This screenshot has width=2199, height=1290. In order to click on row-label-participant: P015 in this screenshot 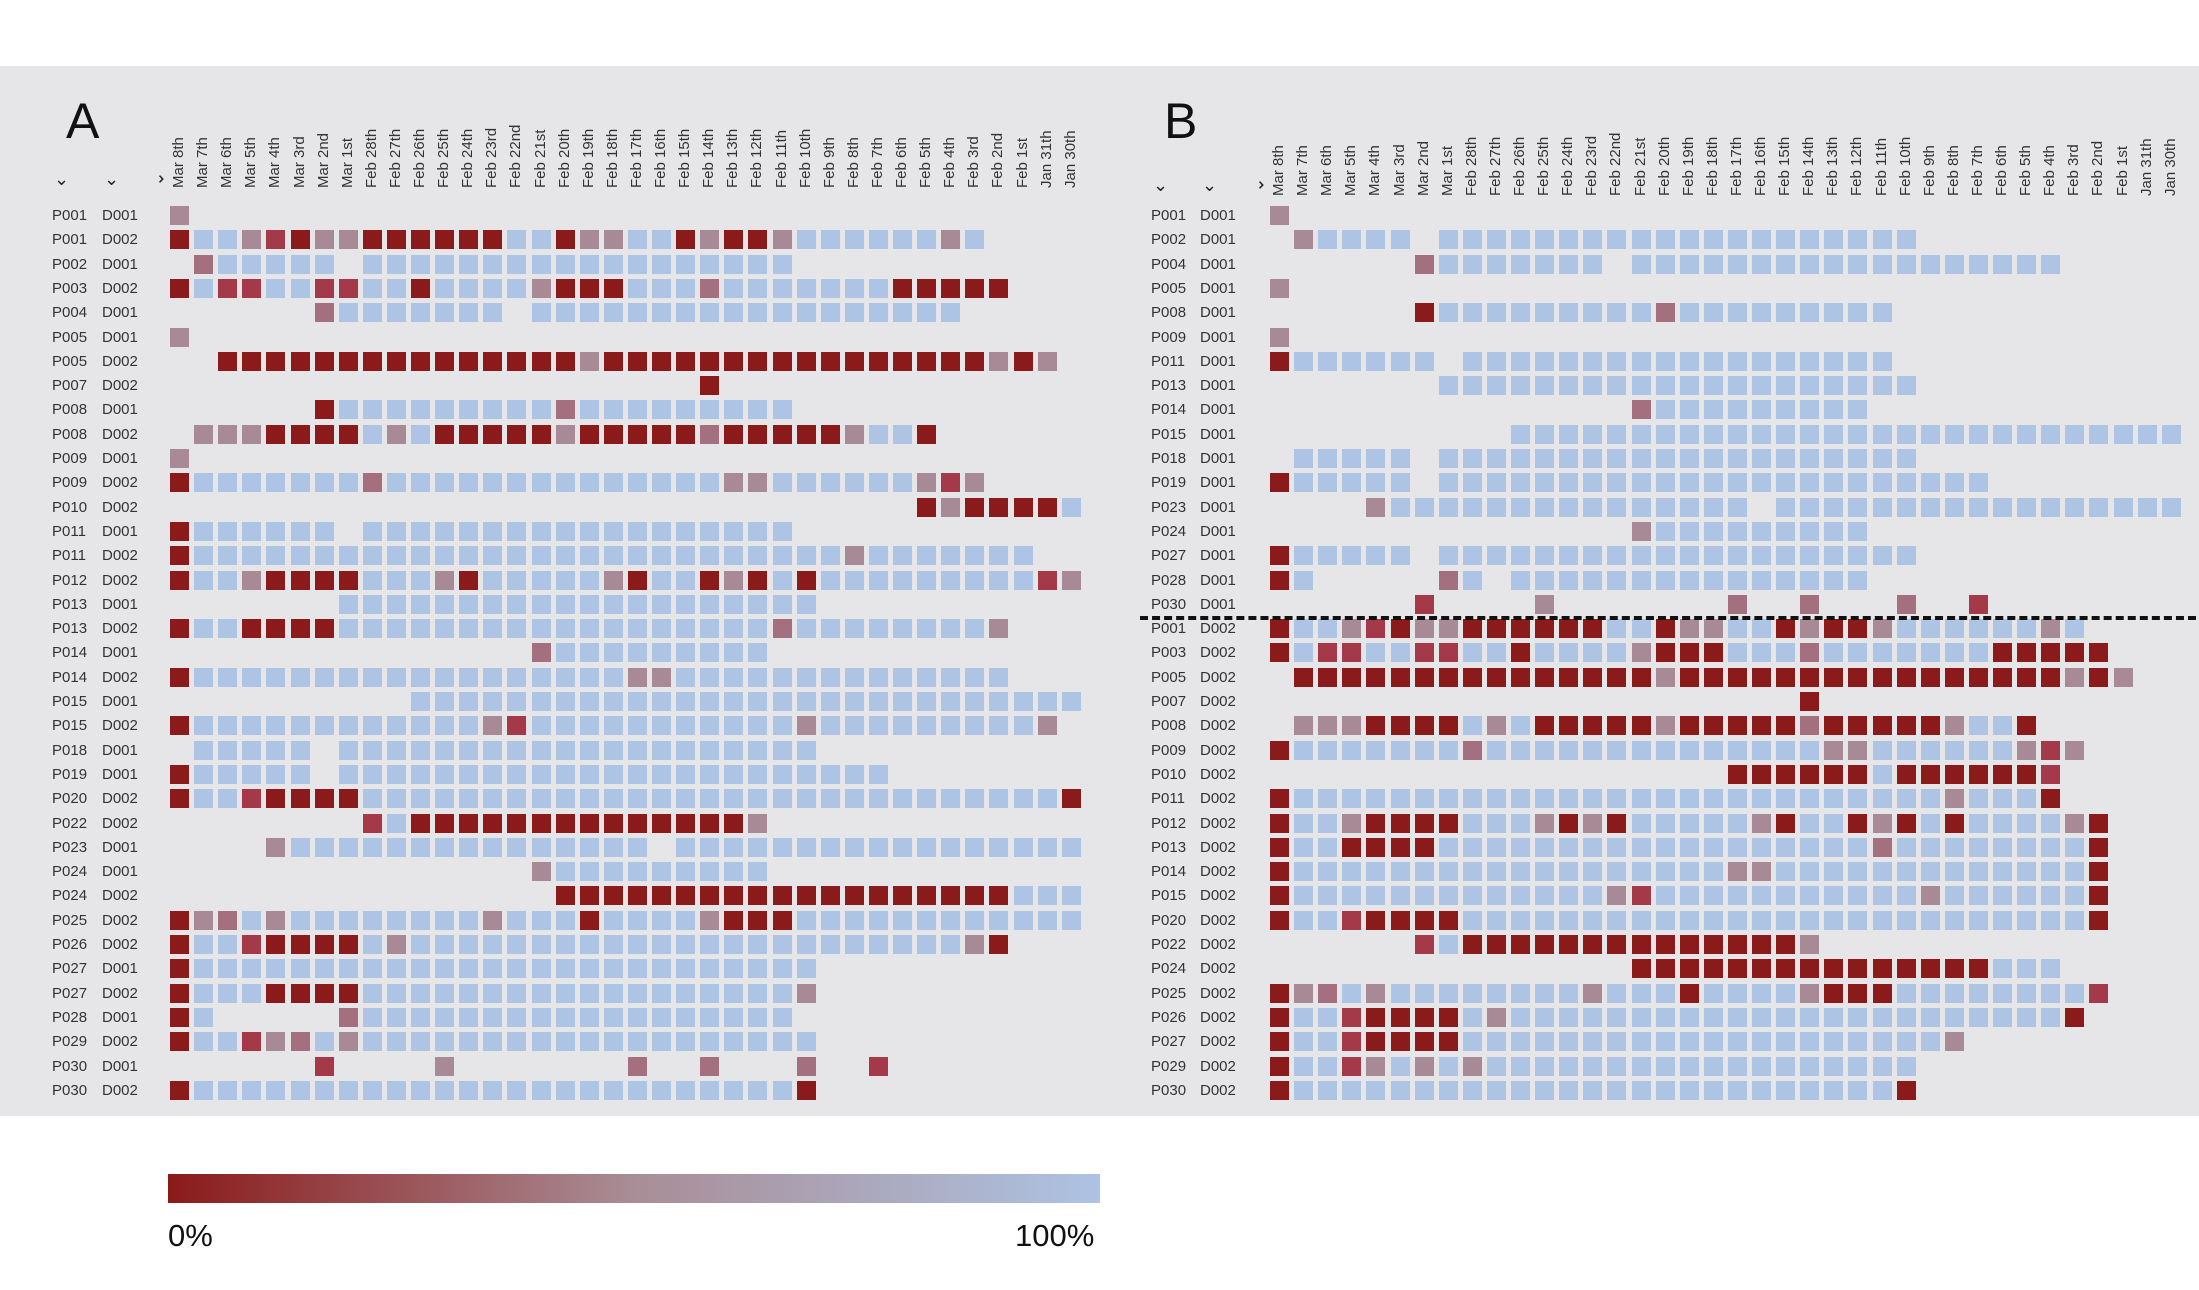, I will do `click(1169, 896)`.